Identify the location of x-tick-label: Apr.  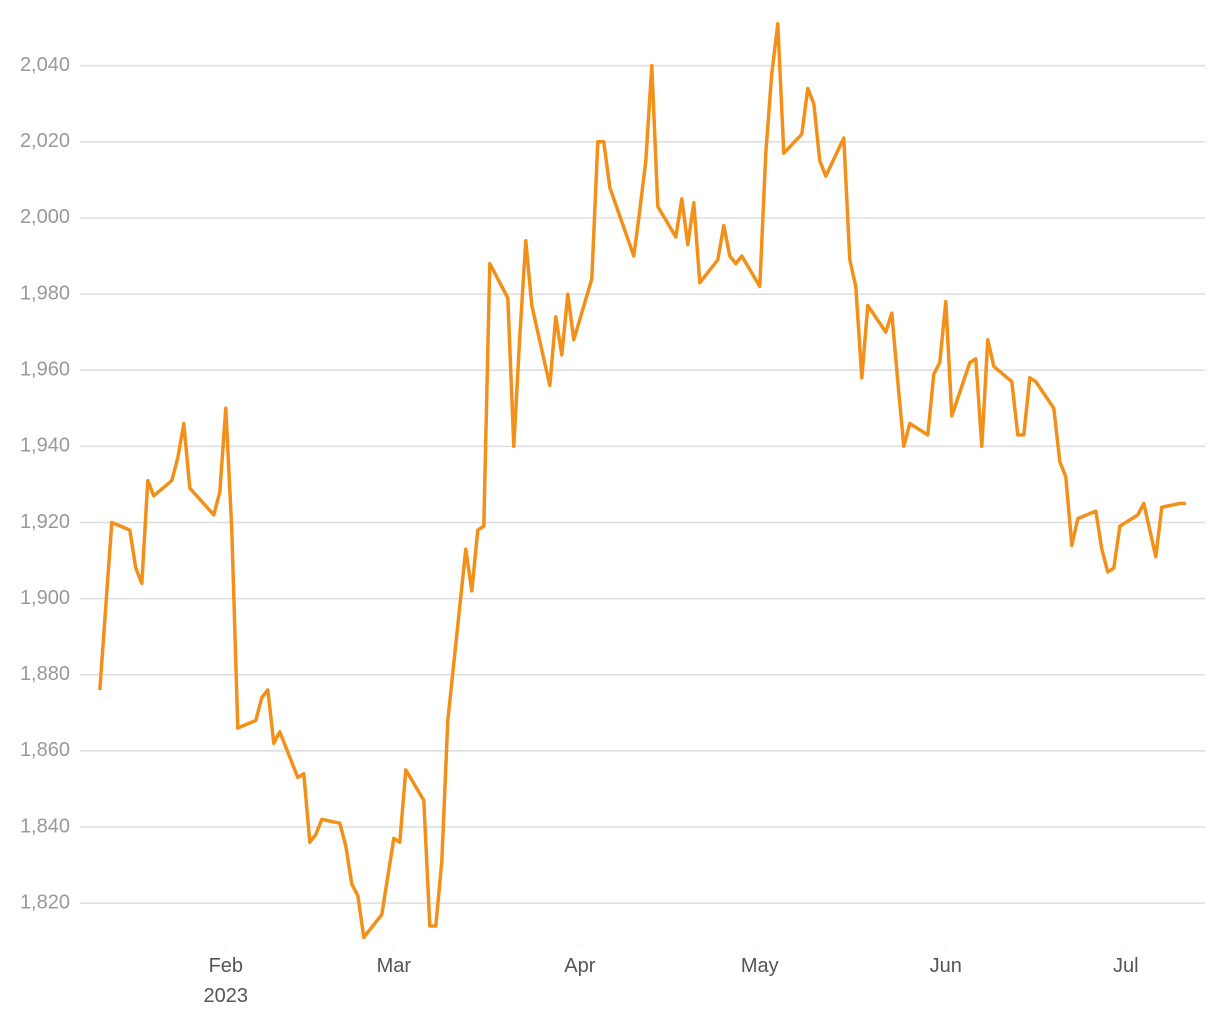
(580, 966).